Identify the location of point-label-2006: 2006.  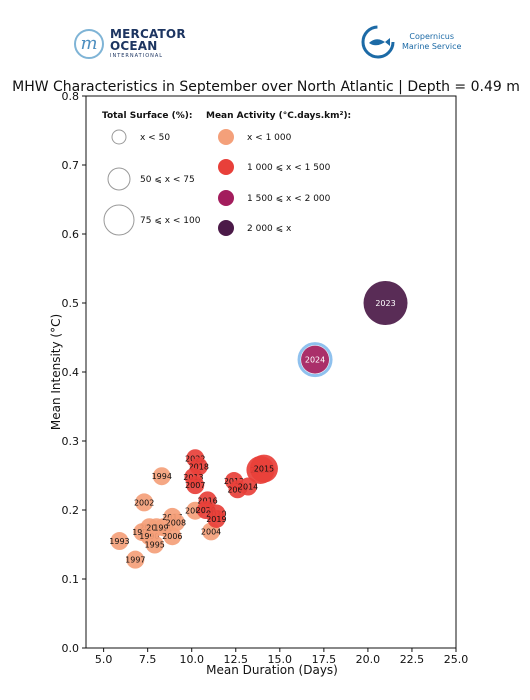
(172, 536).